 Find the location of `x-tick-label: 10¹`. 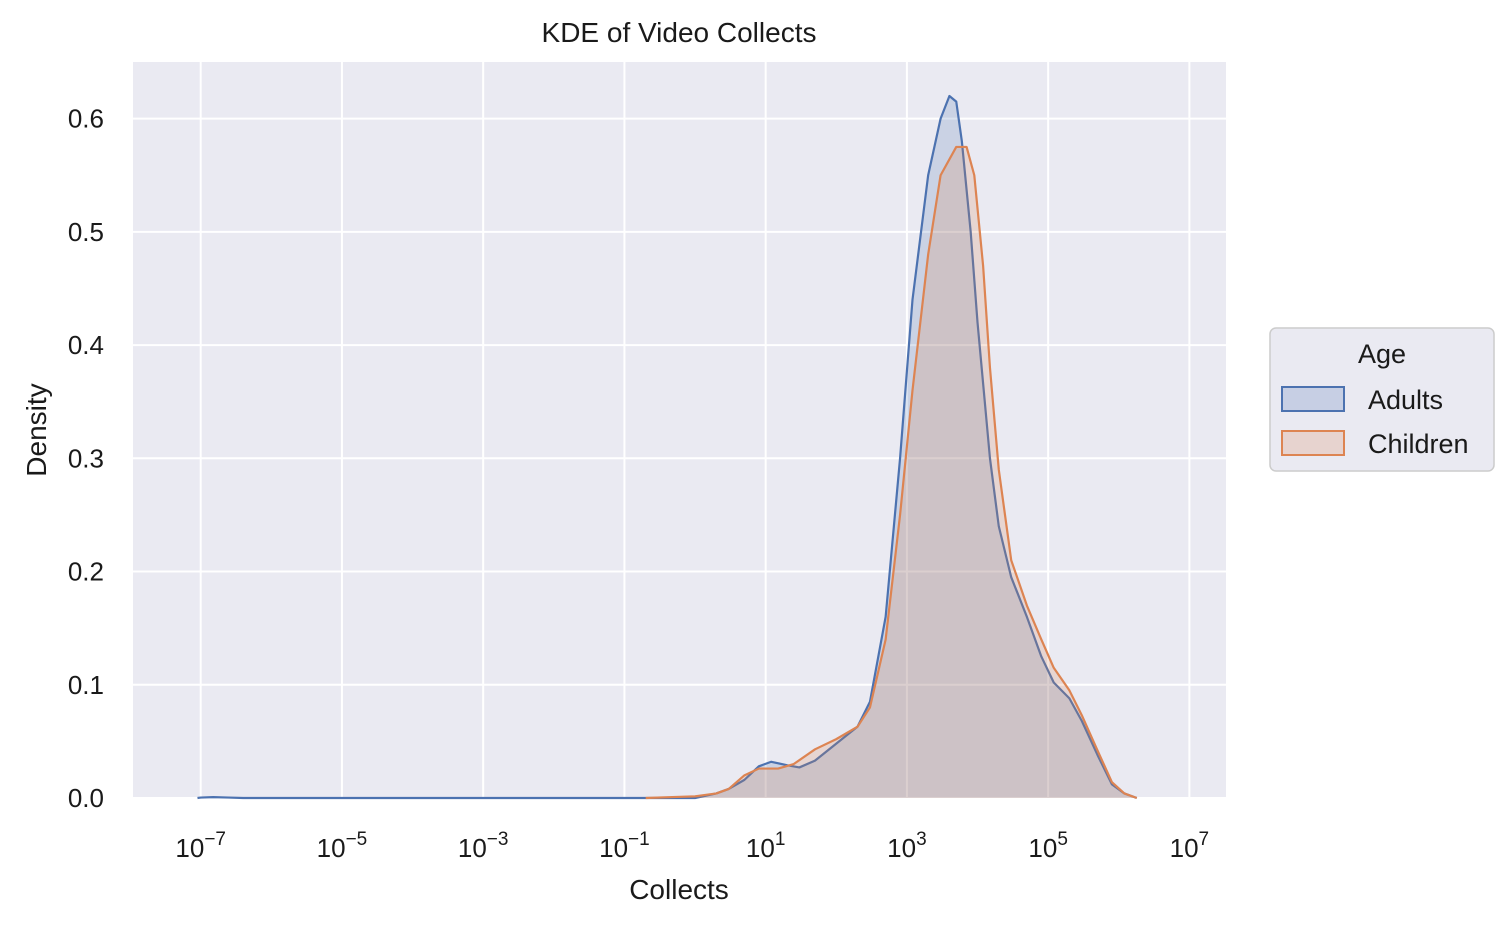

x-tick-label: 10¹ is located at coordinates (766, 846).